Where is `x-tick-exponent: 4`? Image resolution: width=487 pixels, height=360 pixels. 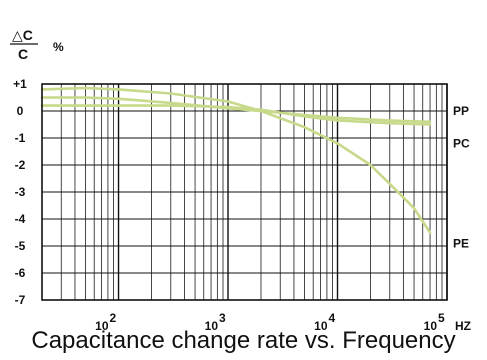 x-tick-exponent: 4 is located at coordinates (332, 318).